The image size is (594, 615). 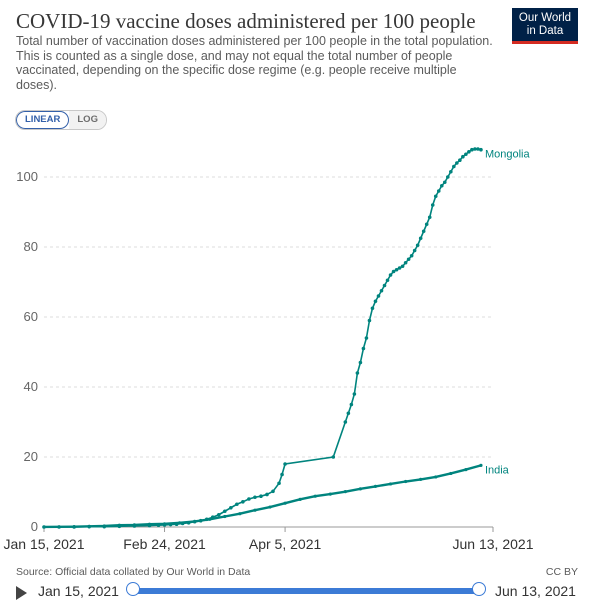 What do you see at coordinates (21, 593) in the screenshot?
I see `play-icon` at bounding box center [21, 593].